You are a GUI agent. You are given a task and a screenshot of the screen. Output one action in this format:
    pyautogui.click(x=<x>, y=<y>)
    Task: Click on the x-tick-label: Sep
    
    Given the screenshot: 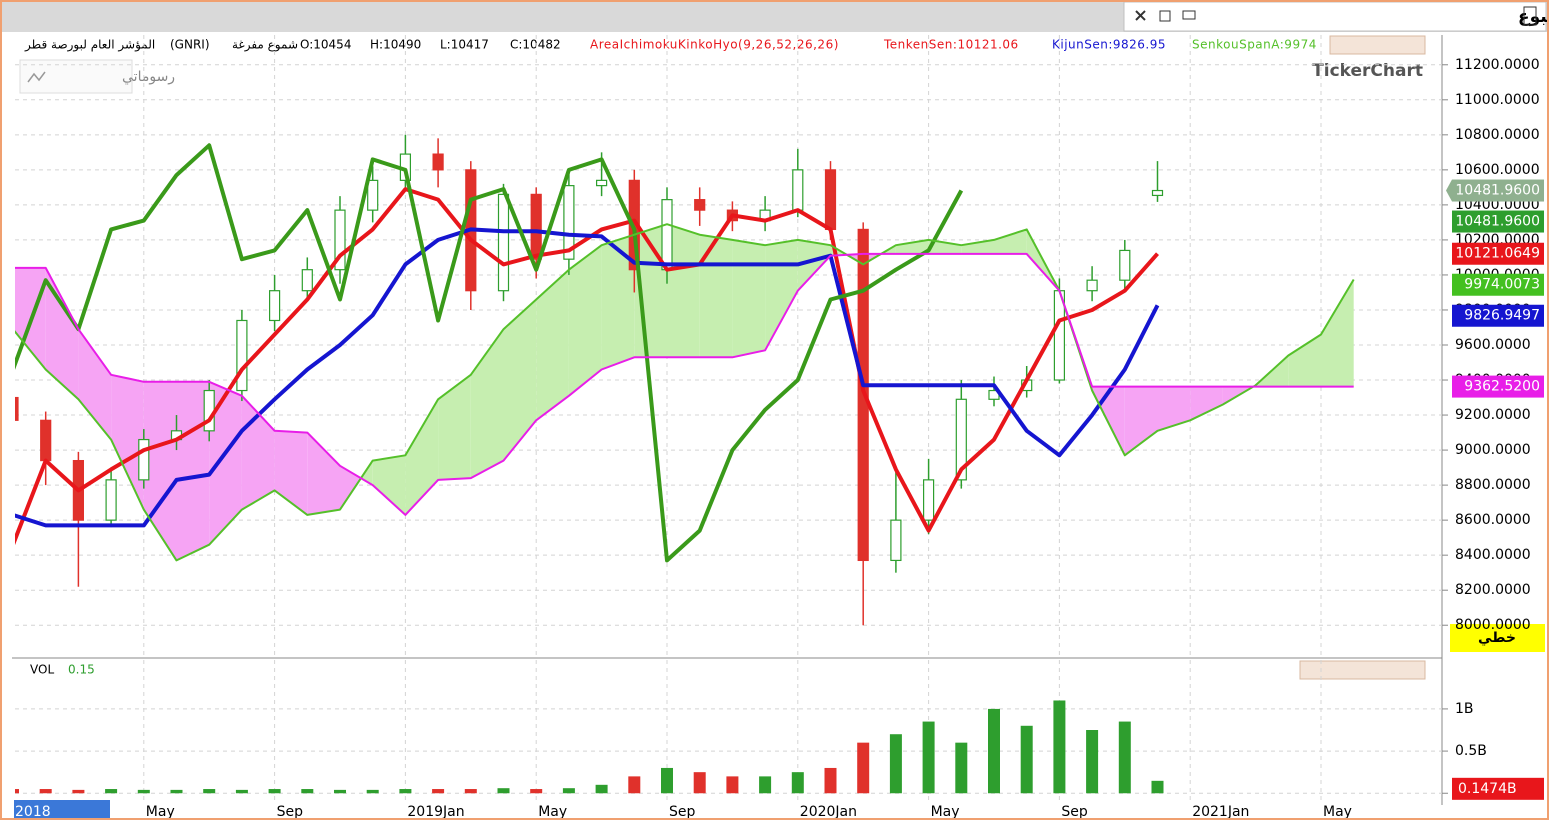 What is the action you would take?
    pyautogui.click(x=1074, y=812)
    